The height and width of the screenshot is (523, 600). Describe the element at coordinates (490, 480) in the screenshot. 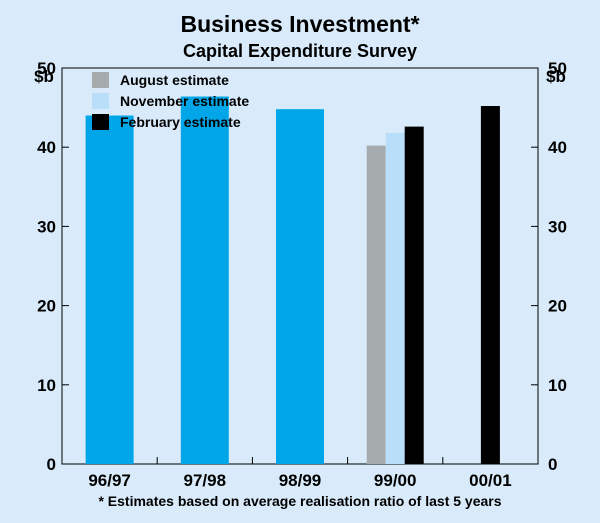

I see `x-tick-label: 00/01` at that location.